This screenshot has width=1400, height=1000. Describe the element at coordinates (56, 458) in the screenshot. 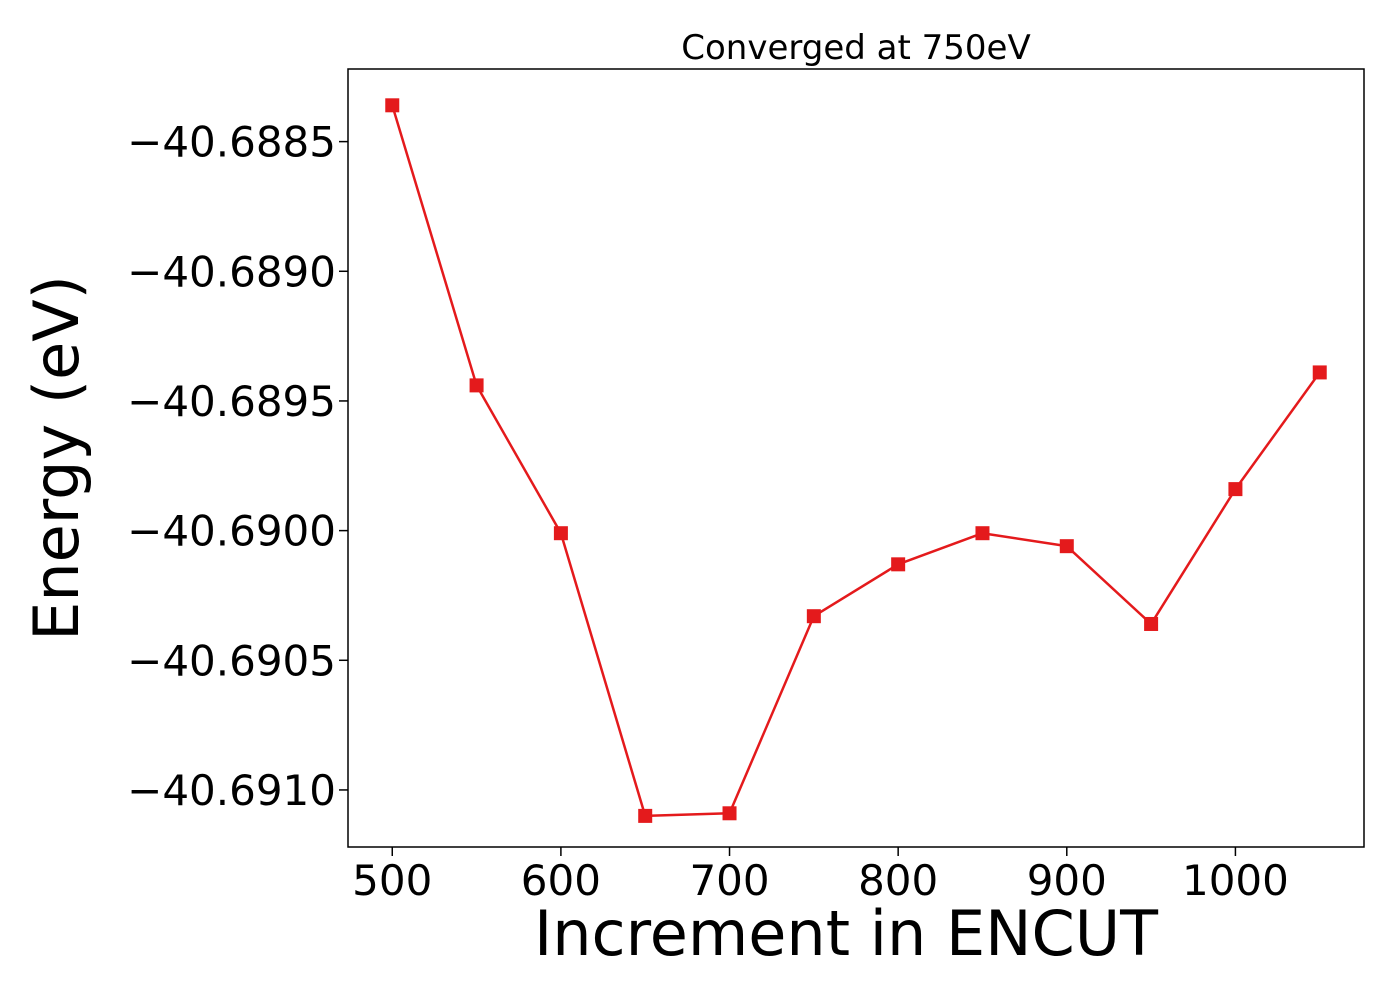

I see `y-axis-label: Energy (eV)` at that location.